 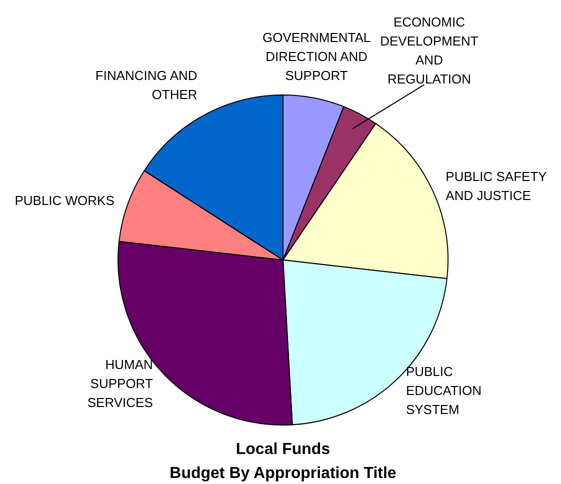 What do you see at coordinates (120, 383) in the screenshot?
I see `slice-label: HUMAN SUPPORT SERVICES` at bounding box center [120, 383].